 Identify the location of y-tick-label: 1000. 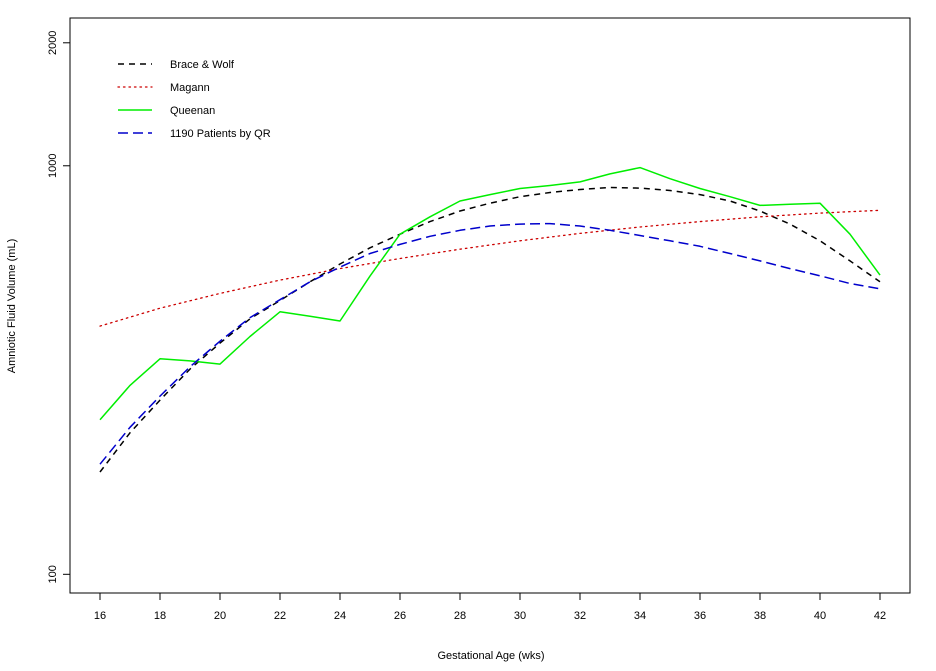
(53, 166).